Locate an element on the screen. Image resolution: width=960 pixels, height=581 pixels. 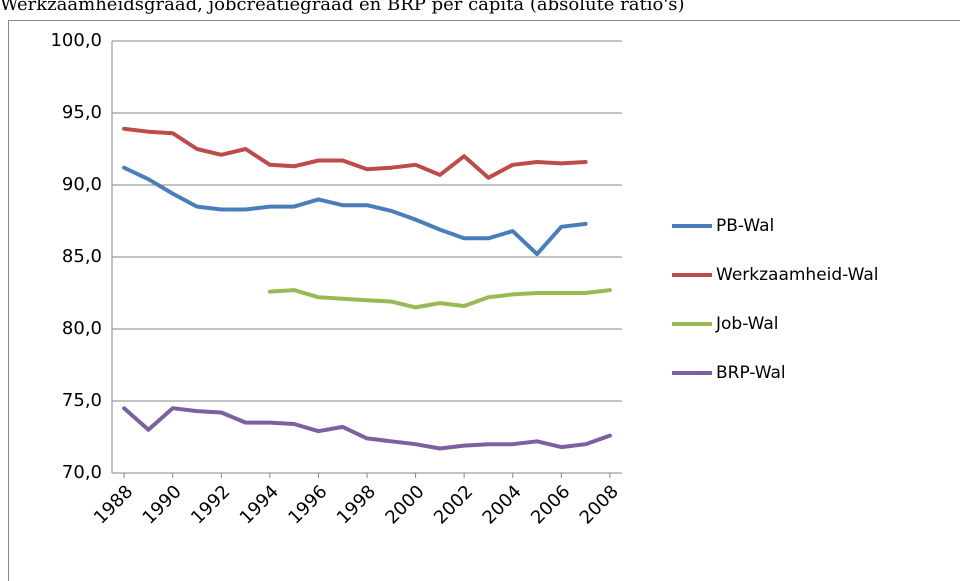
y-tick-label: 85,0 is located at coordinates (82, 256).